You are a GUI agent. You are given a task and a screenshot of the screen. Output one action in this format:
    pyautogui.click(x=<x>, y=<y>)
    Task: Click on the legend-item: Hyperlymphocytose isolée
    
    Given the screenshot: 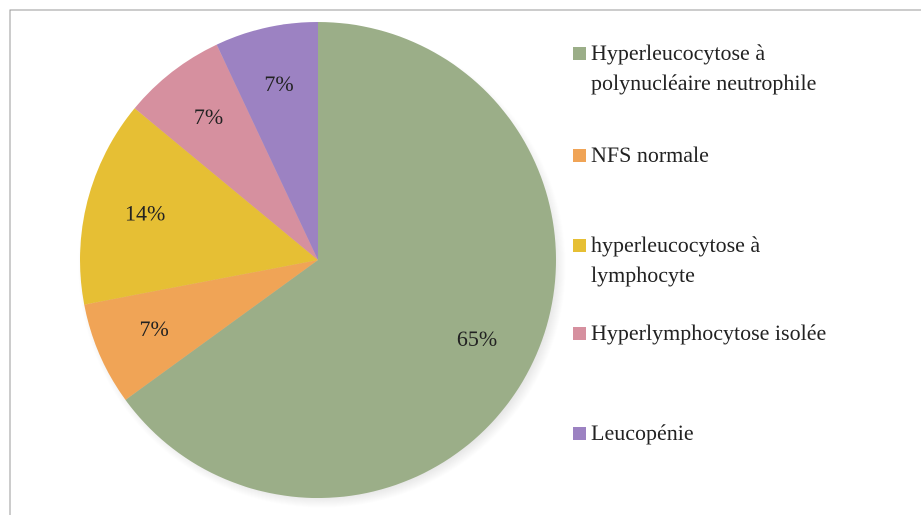 What is the action you would take?
    pyautogui.click(x=747, y=333)
    